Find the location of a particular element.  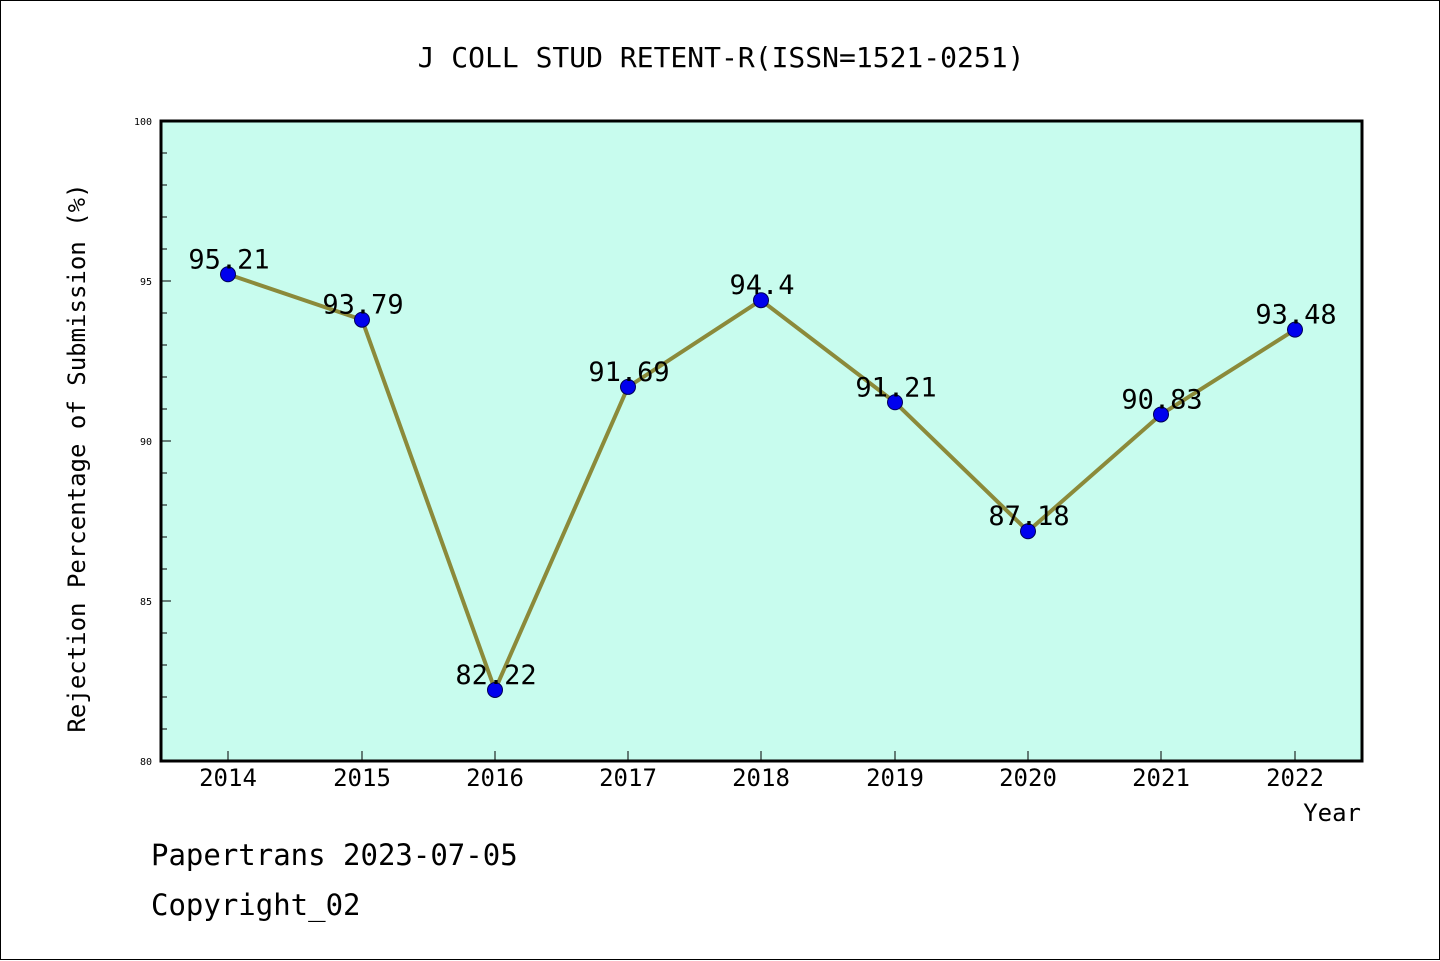

x-tick-label: 2014 is located at coordinates (228, 778).